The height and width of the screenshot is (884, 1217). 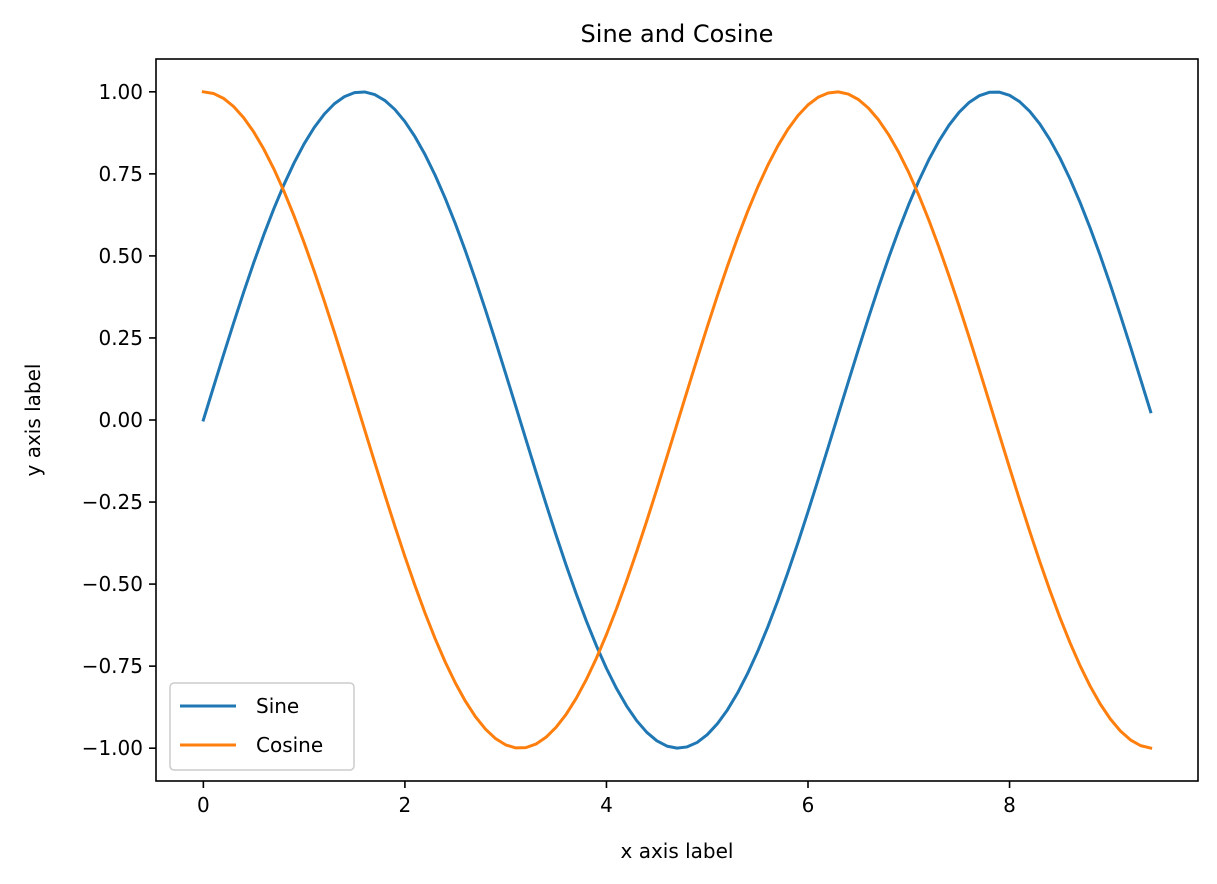 What do you see at coordinates (677, 34) in the screenshot?
I see `chart-title: Sine and Cosine` at bounding box center [677, 34].